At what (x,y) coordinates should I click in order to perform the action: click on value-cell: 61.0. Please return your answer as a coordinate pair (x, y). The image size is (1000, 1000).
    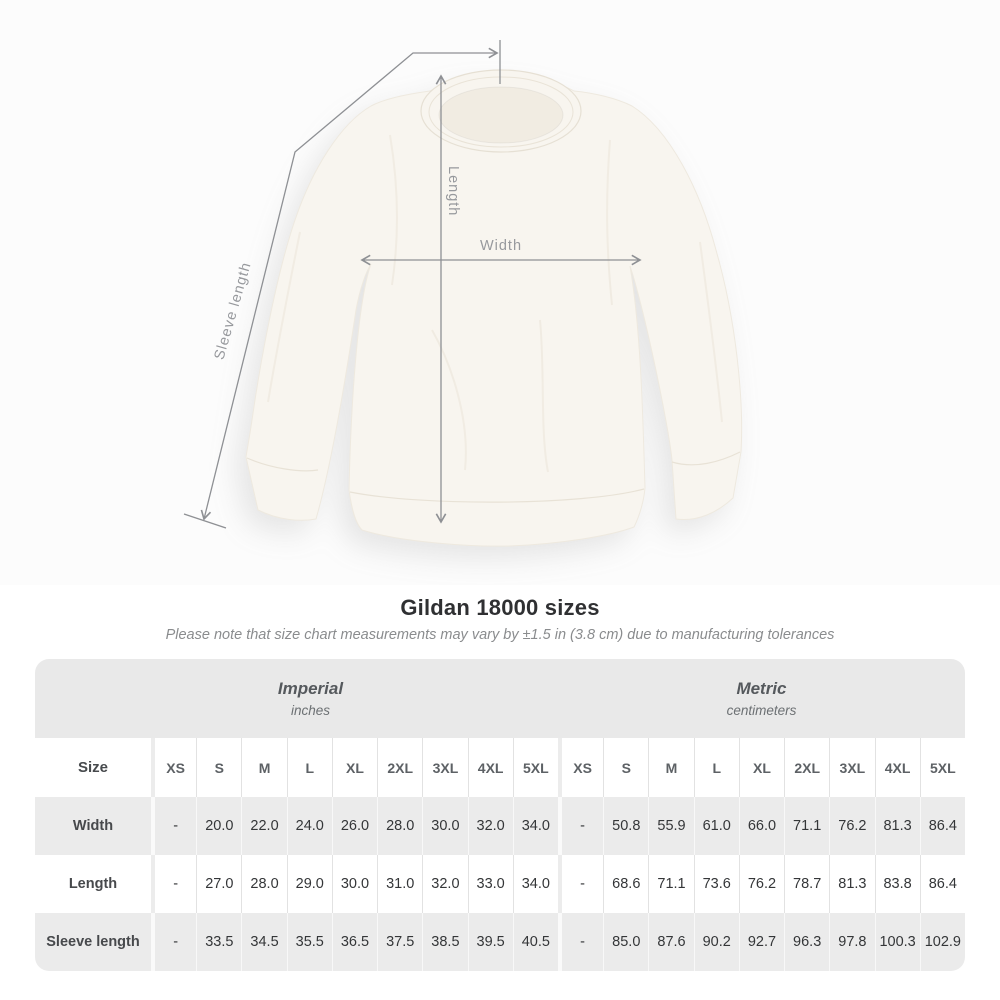
    Looking at the image, I should click on (716, 826).